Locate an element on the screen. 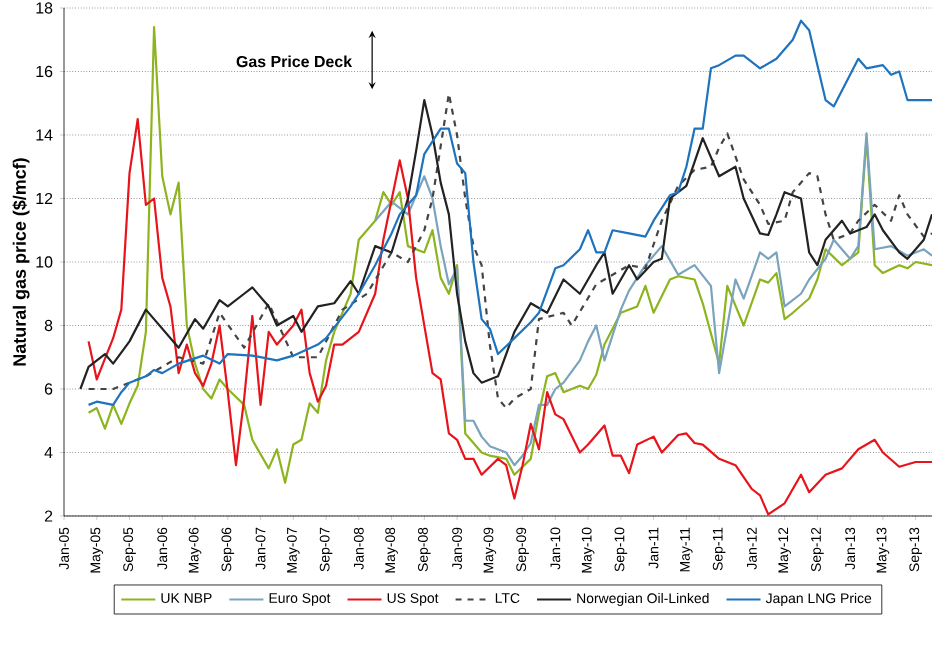 This screenshot has height=668, width=944. y-axis-title: Natural gas price ($/mcf) is located at coordinates (21, 262).